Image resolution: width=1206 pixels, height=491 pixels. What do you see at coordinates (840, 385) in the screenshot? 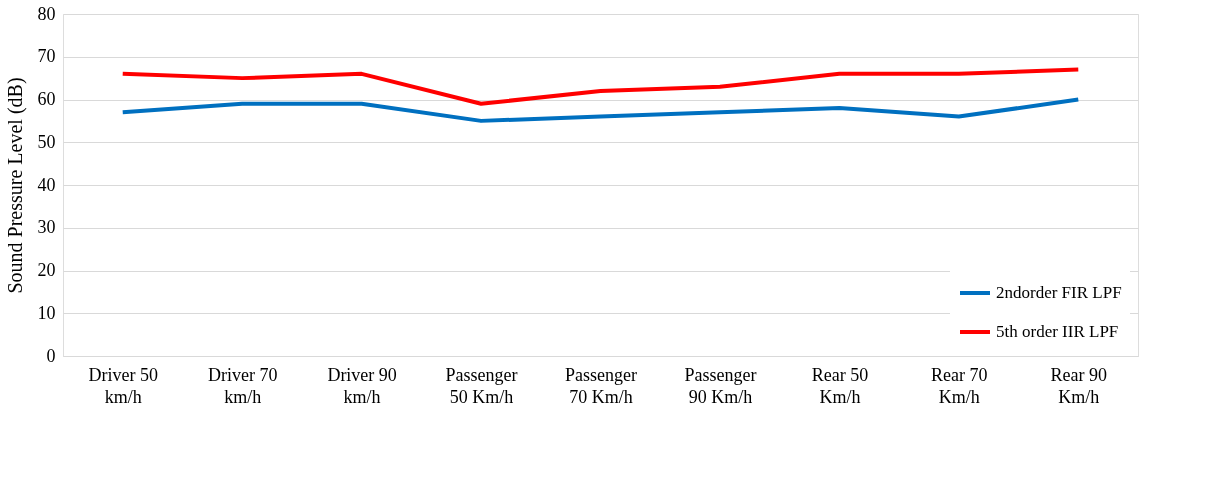
I see `x-tick-label: Rear 50 Km/h` at bounding box center [840, 385].